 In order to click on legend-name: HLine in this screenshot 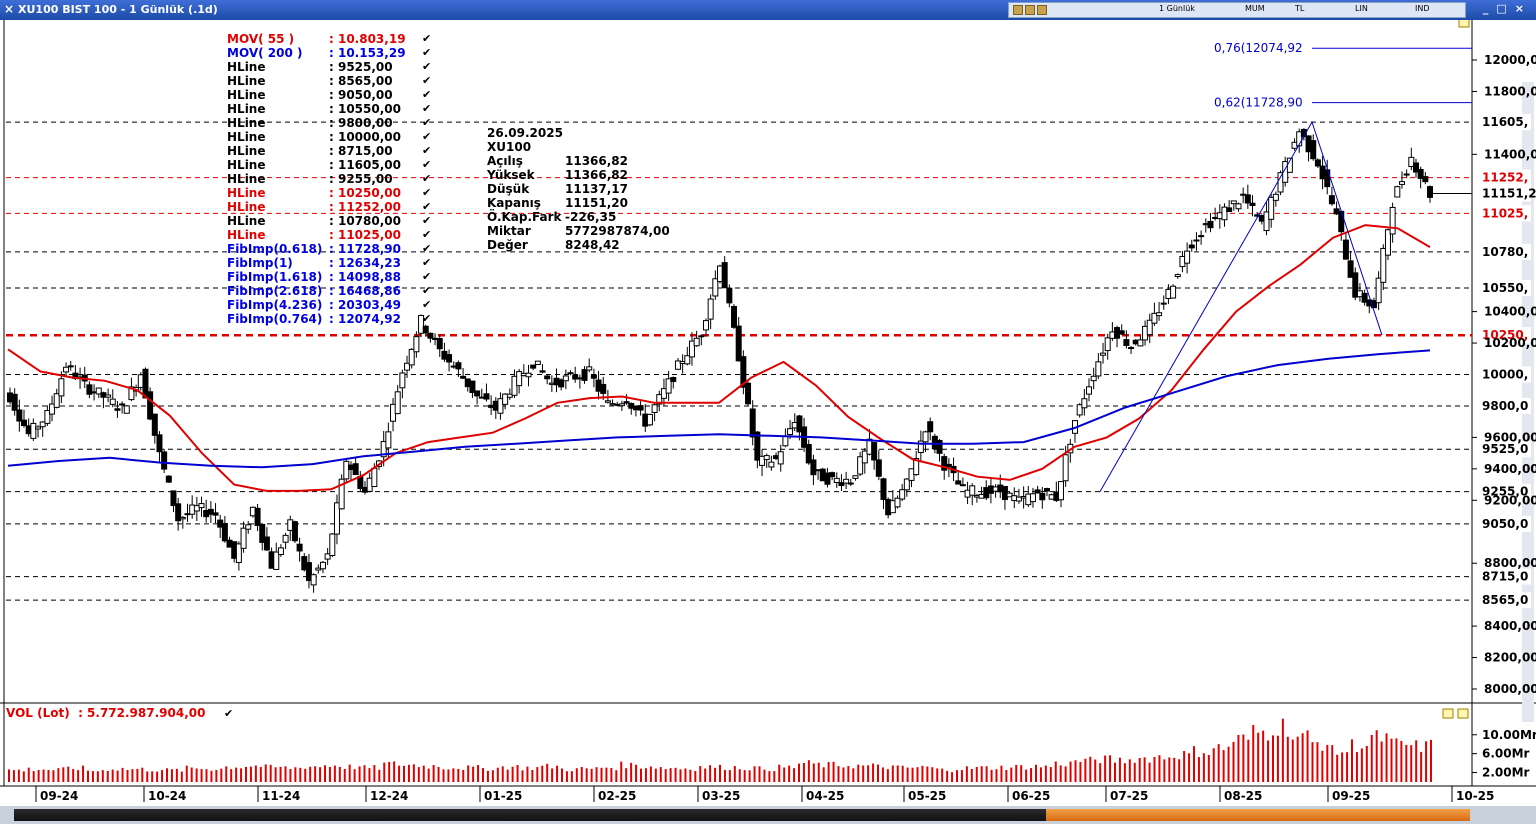, I will do `click(246, 81)`.